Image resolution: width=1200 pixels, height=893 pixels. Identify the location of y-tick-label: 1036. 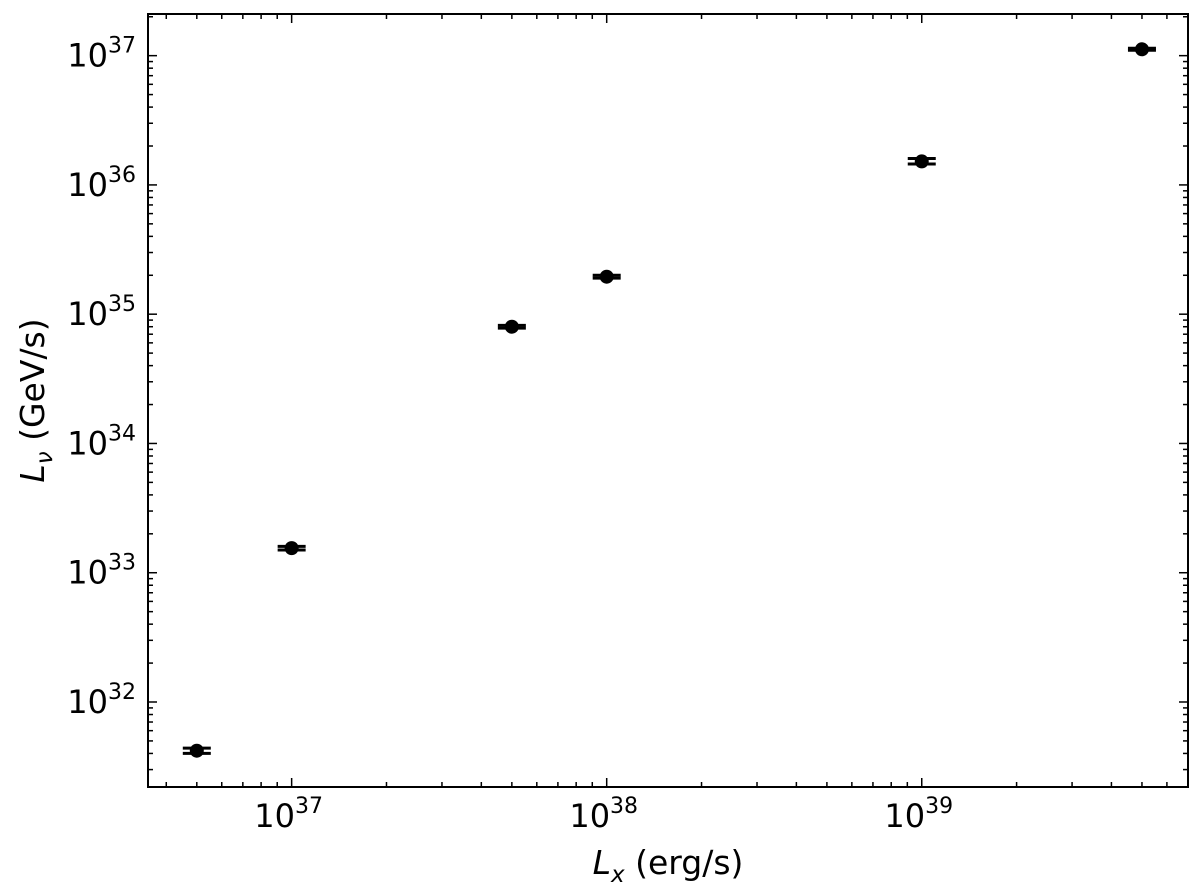
(101, 183).